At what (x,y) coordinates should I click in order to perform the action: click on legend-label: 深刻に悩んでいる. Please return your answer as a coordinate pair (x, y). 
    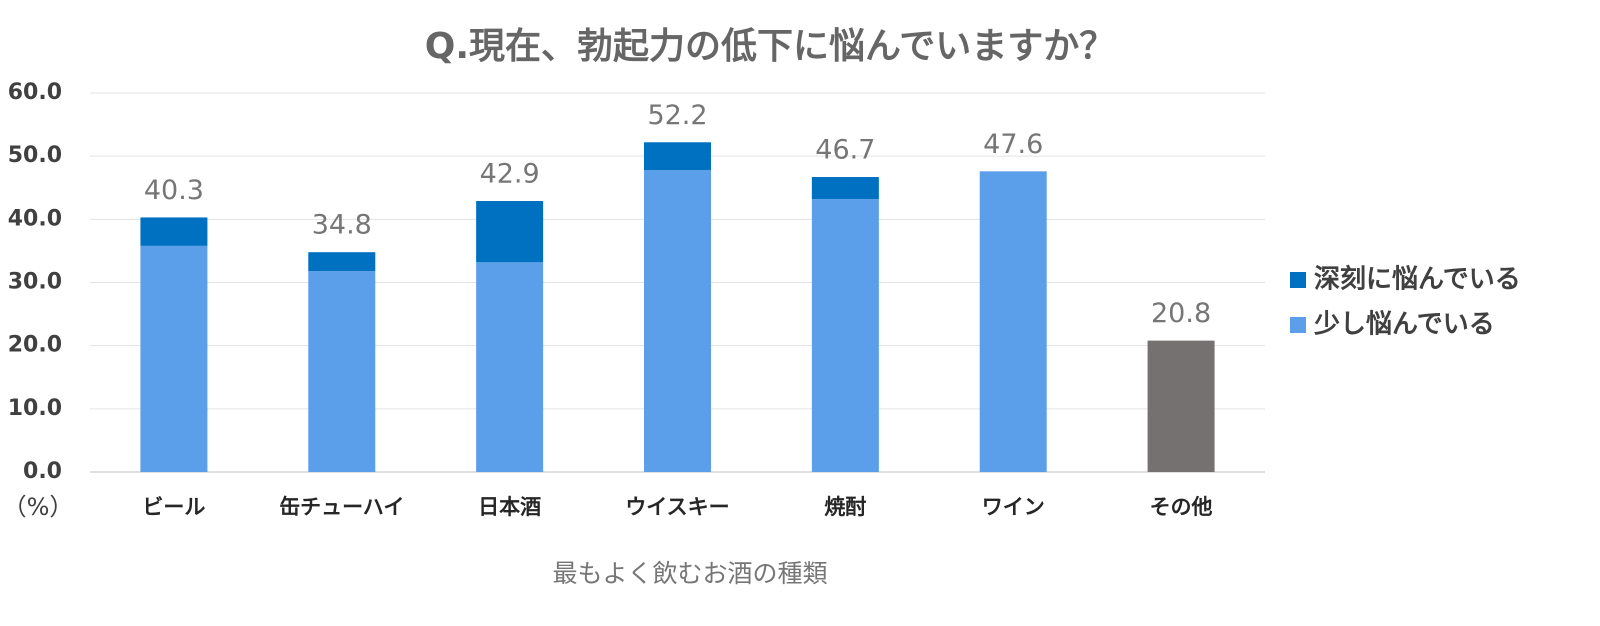
    Looking at the image, I should click on (1417, 279).